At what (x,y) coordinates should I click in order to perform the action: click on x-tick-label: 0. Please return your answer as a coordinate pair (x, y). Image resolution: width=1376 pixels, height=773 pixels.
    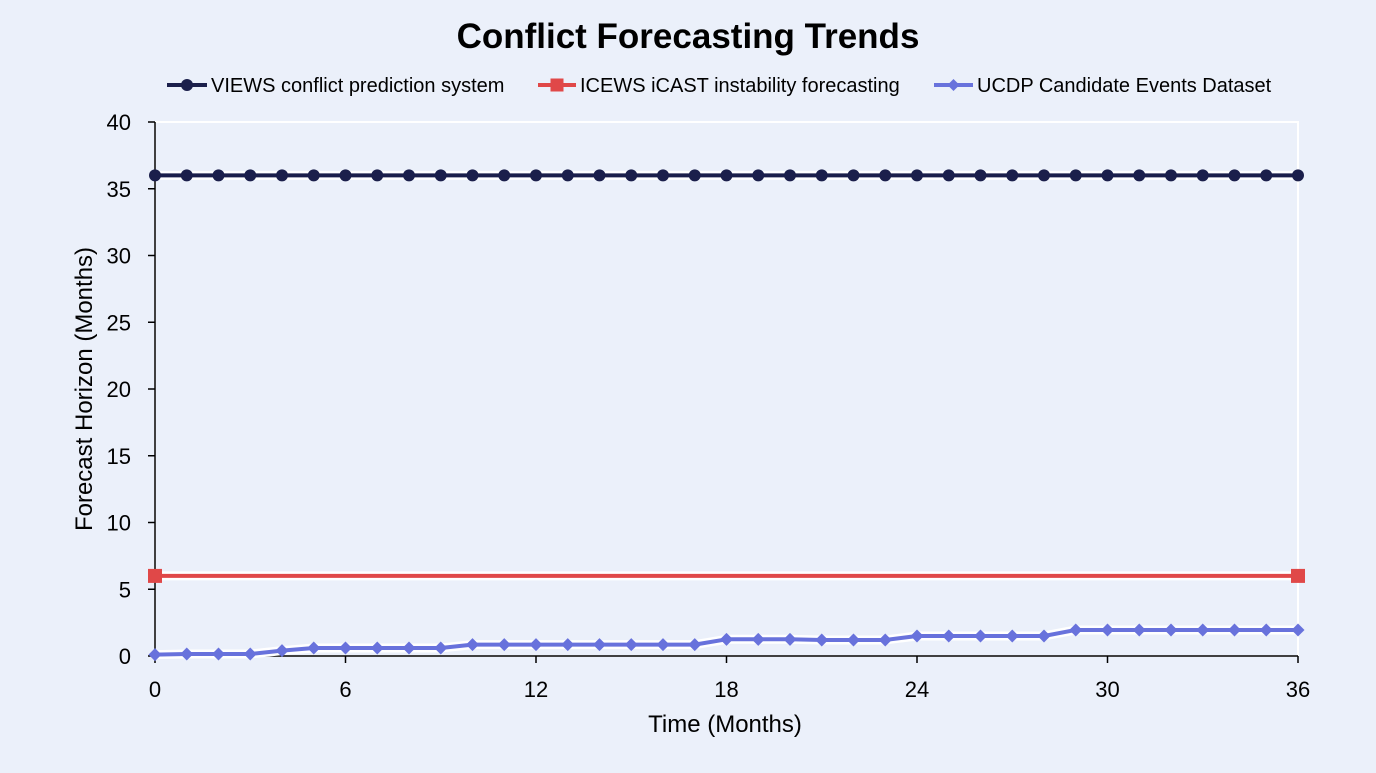
    Looking at the image, I should click on (155, 689).